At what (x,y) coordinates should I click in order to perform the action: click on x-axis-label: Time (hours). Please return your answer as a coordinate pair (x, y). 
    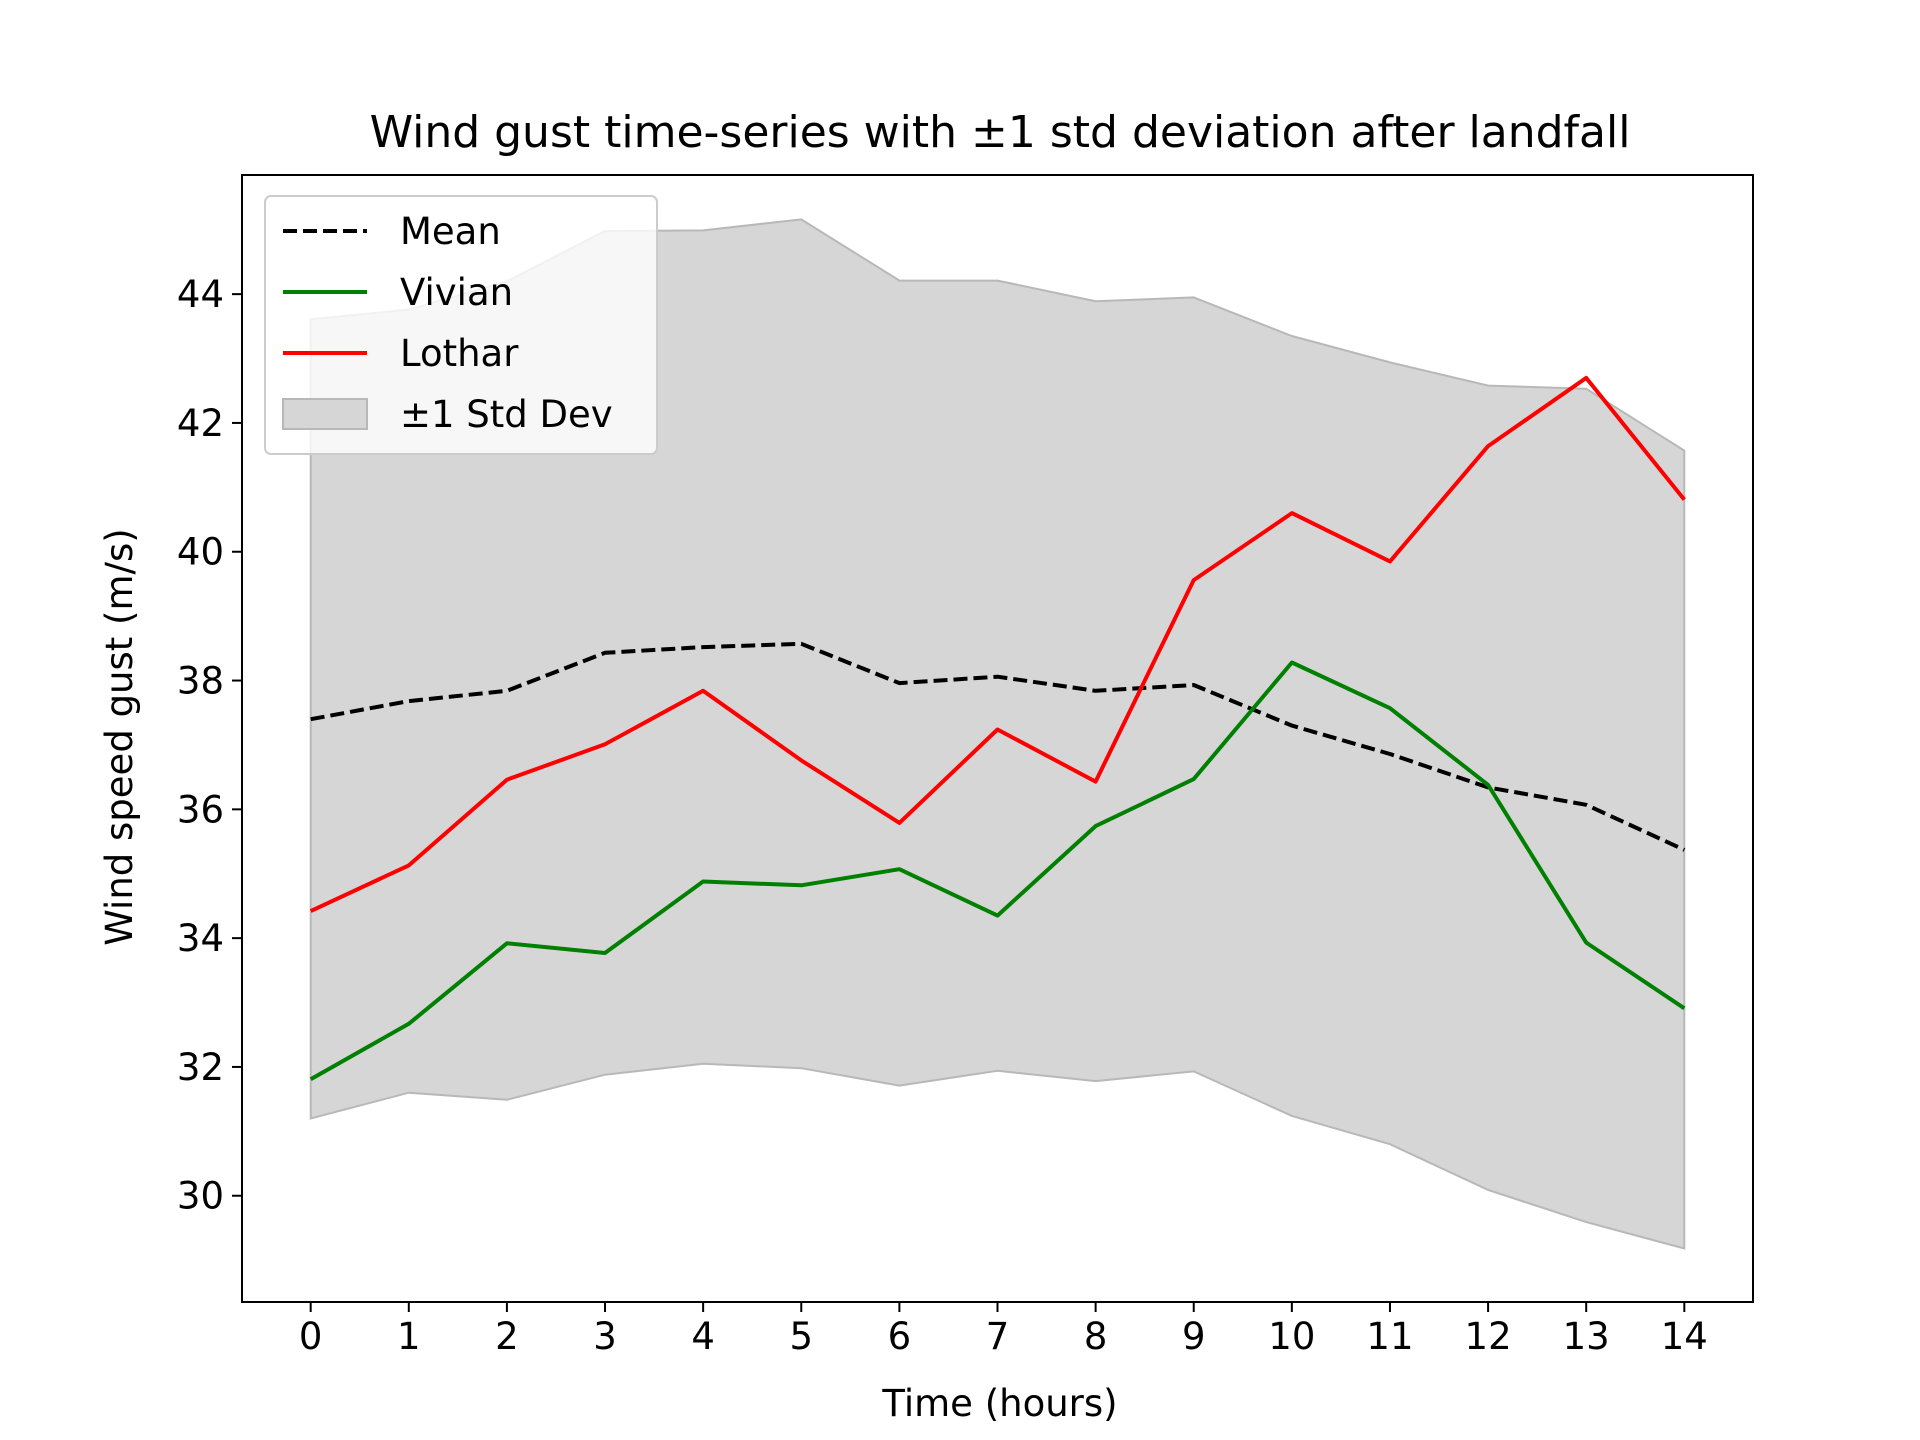
    Looking at the image, I should click on (999, 1403).